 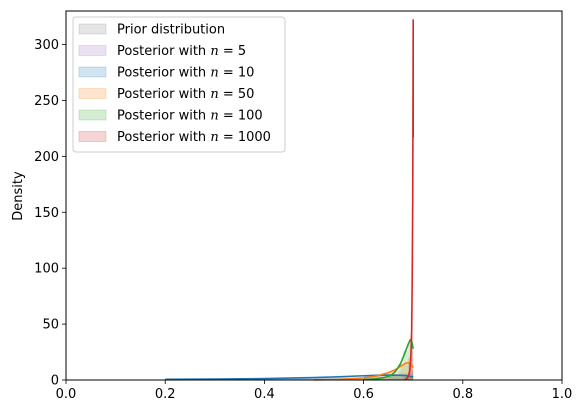 What do you see at coordinates (171, 30) in the screenshot?
I see `legend-label: Prior distribution` at bounding box center [171, 30].